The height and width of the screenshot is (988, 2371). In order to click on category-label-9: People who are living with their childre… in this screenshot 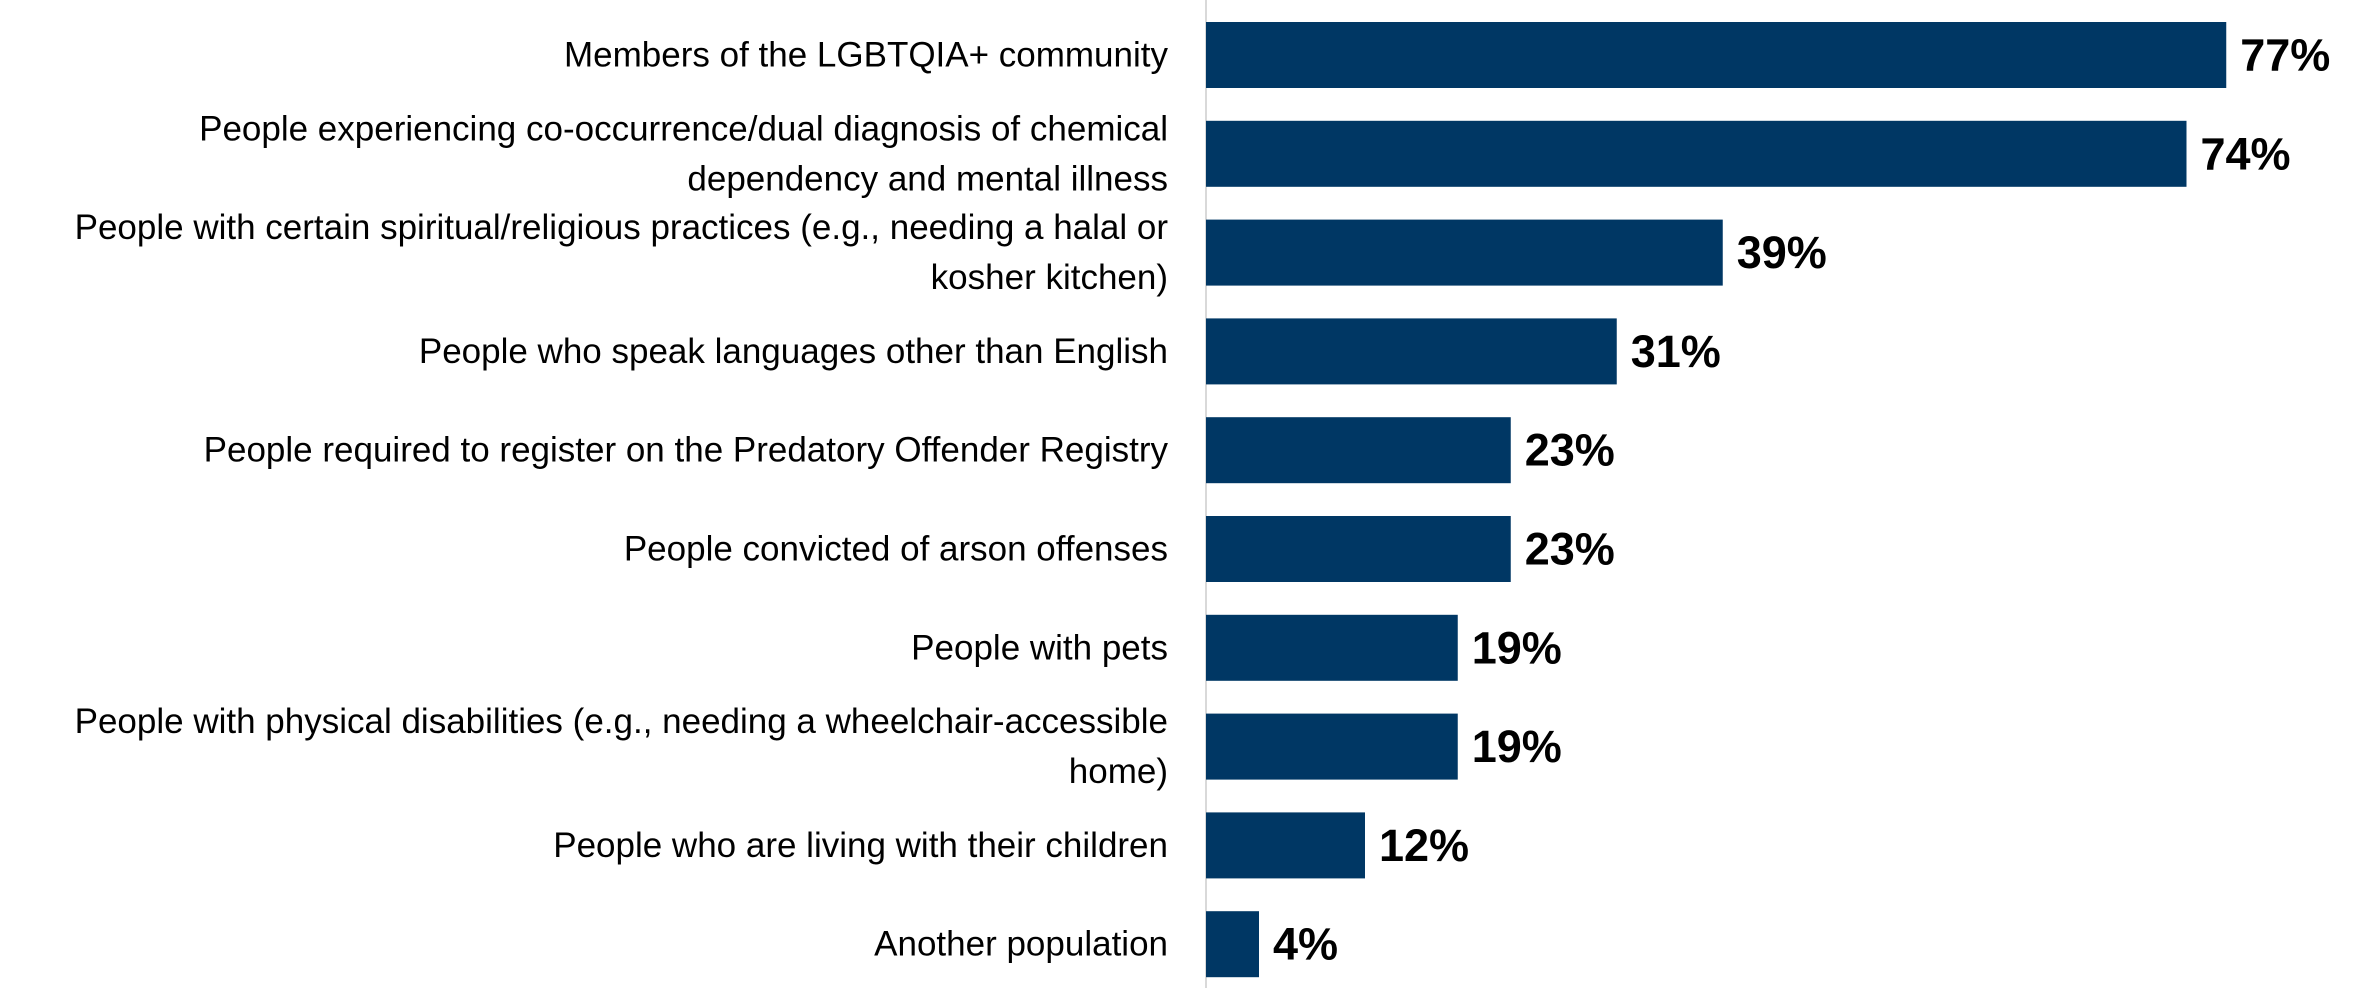, I will do `click(860, 845)`.